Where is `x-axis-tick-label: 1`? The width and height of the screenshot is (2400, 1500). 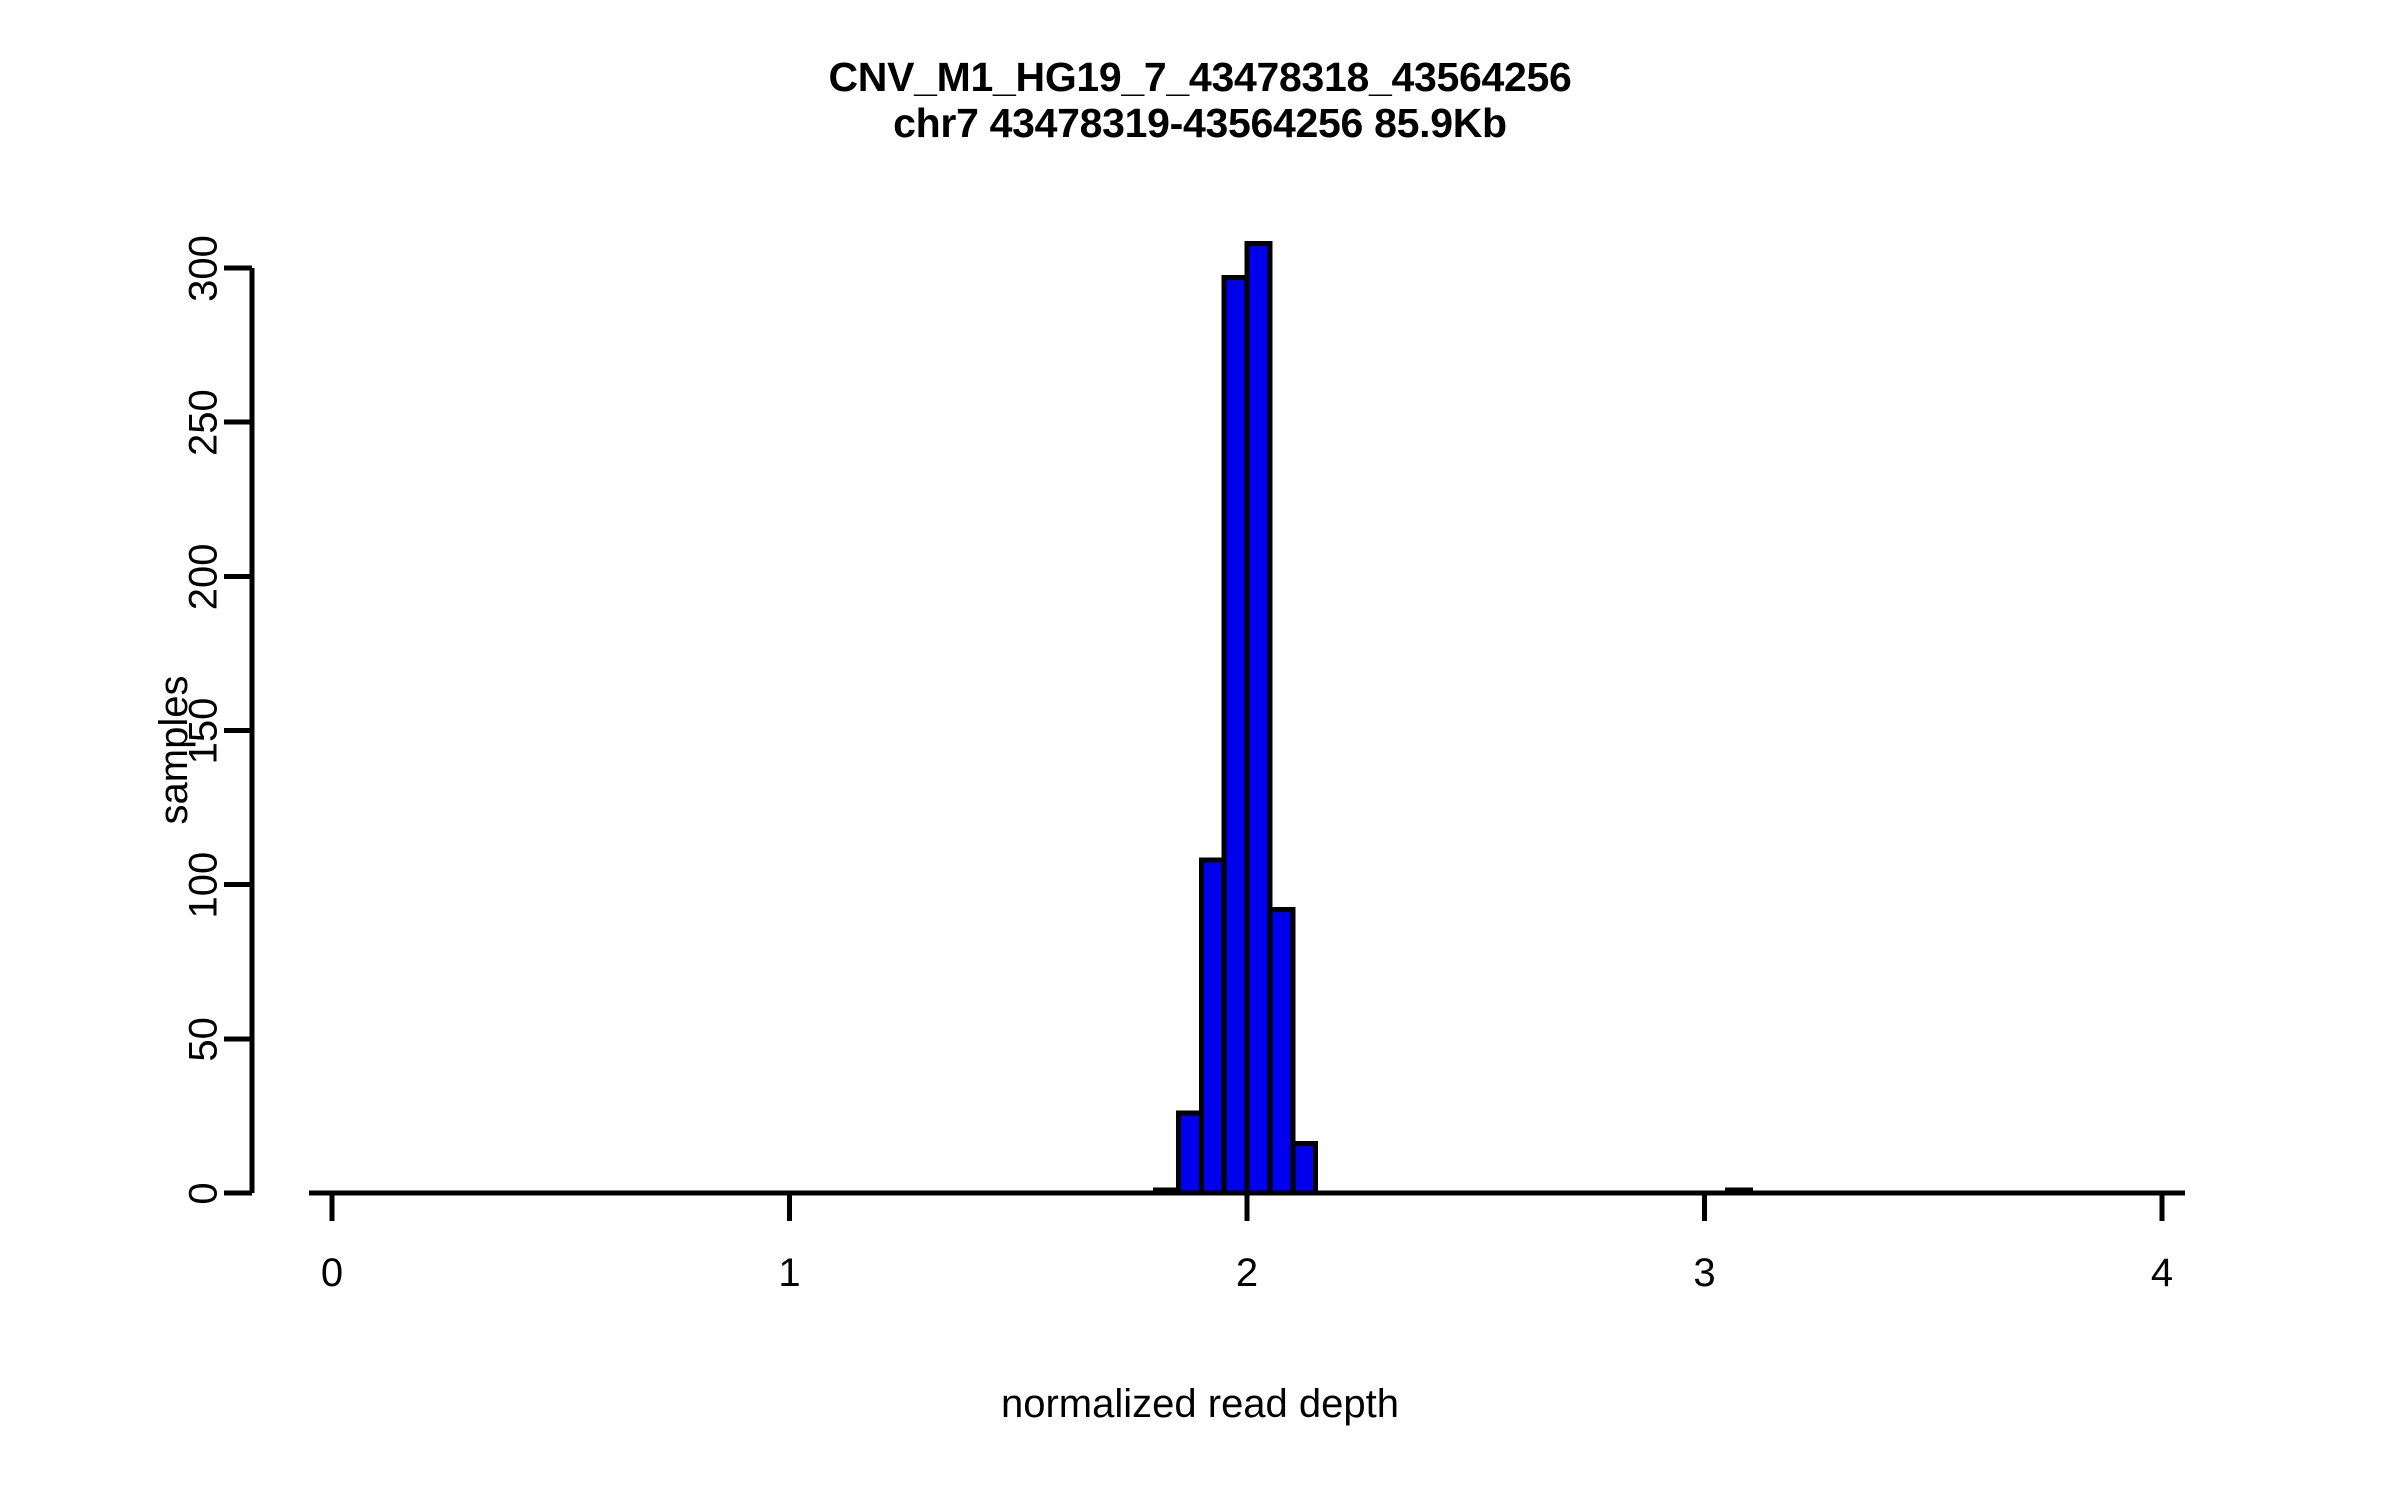 x-axis-tick-label: 1 is located at coordinates (789, 1273).